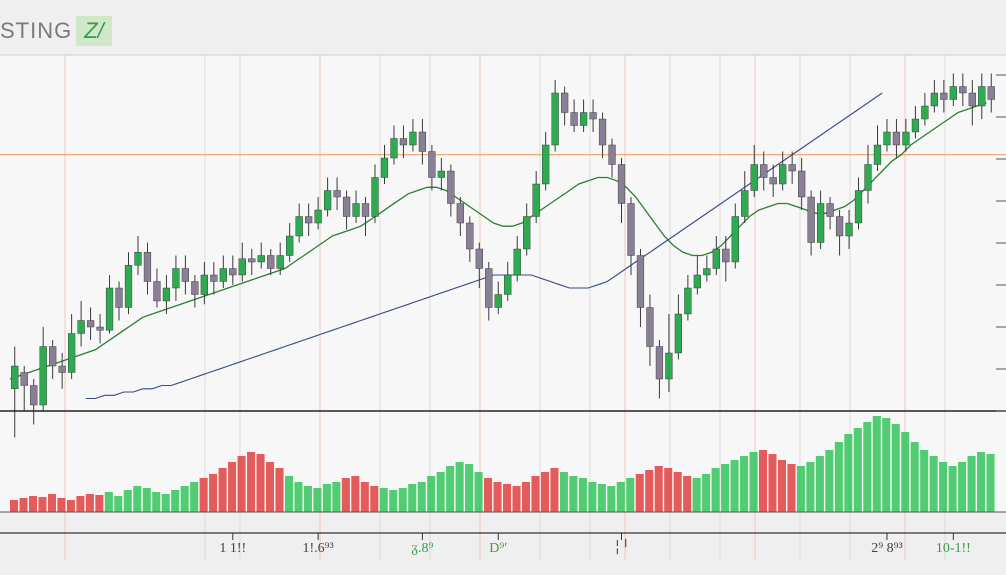 The height and width of the screenshot is (575, 1006). I want to click on x-tick-label: 1 1!!, so click(232, 548).